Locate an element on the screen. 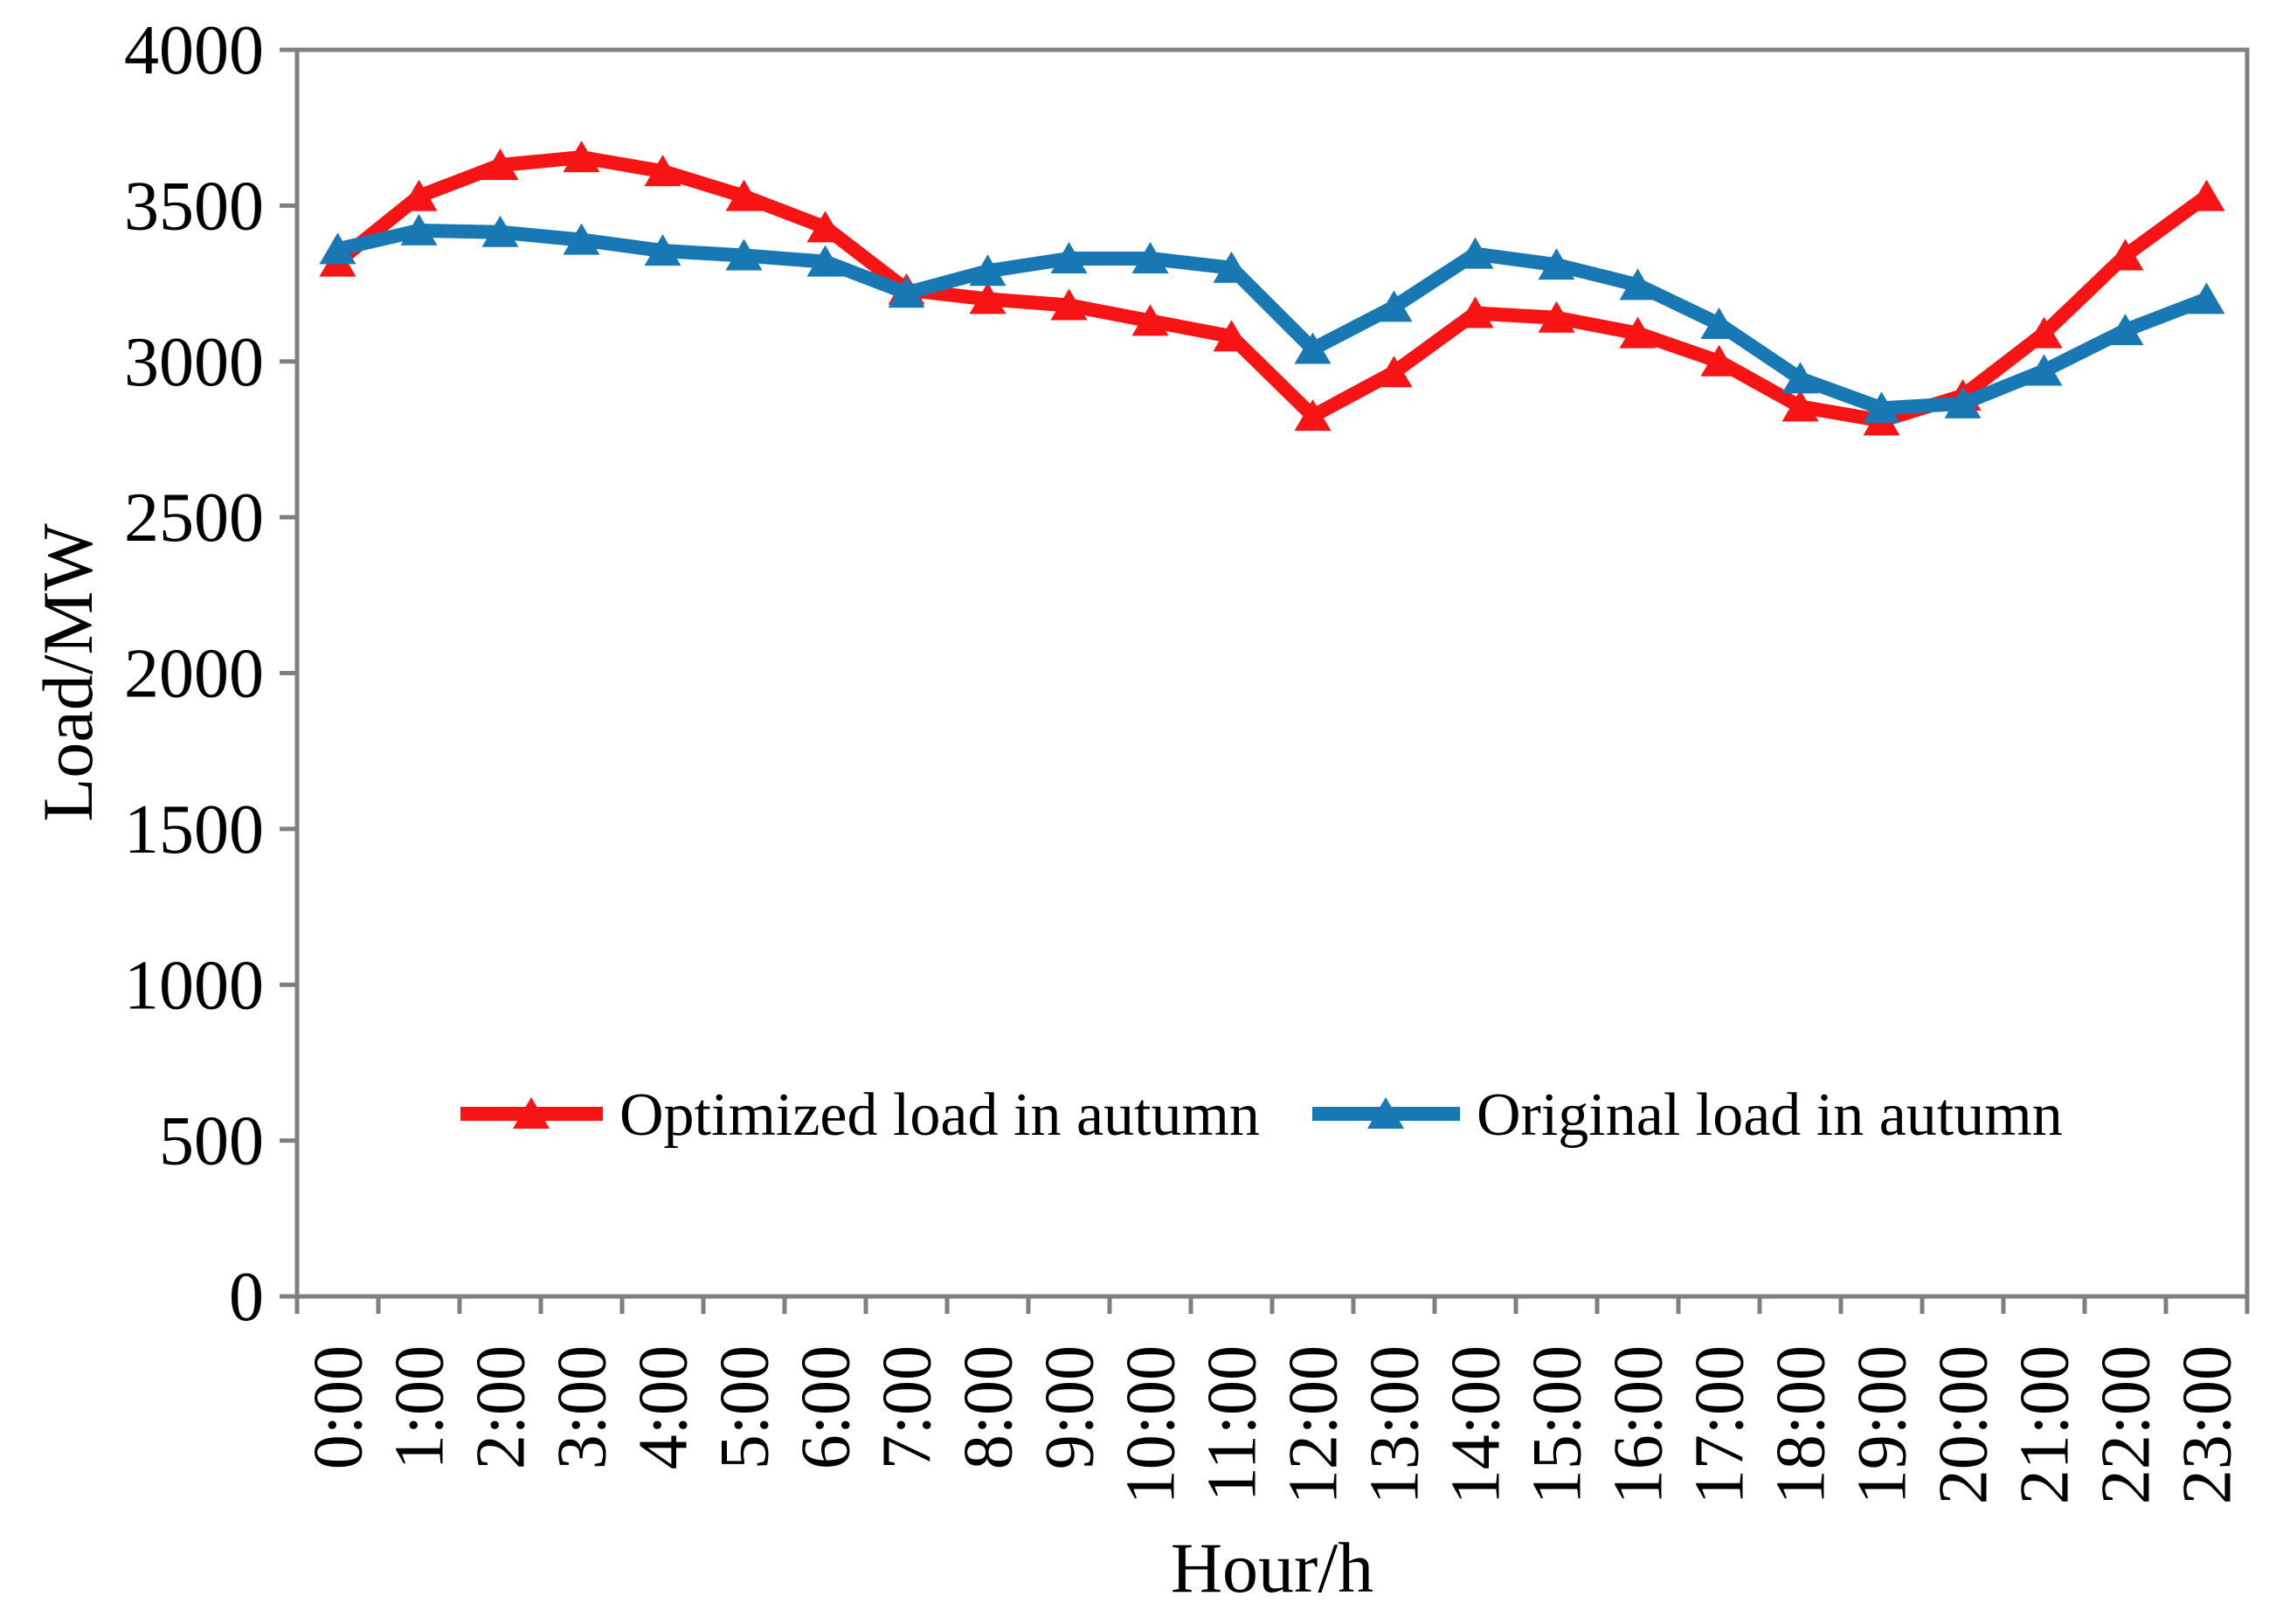 This screenshot has height=1624, width=2269. legend-entry-optimized: Optimized load in autumn is located at coordinates (860, 1115).